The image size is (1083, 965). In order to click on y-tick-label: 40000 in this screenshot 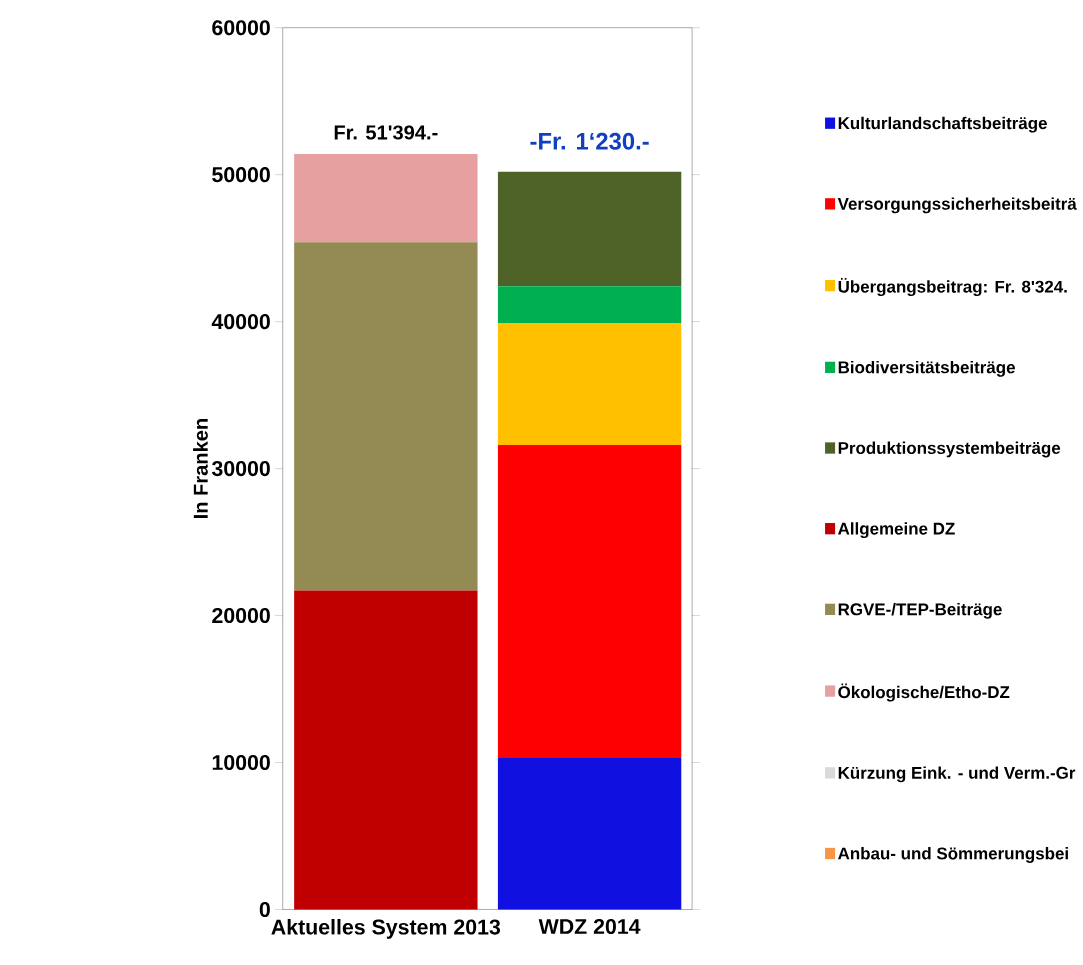, I will do `click(240, 322)`.